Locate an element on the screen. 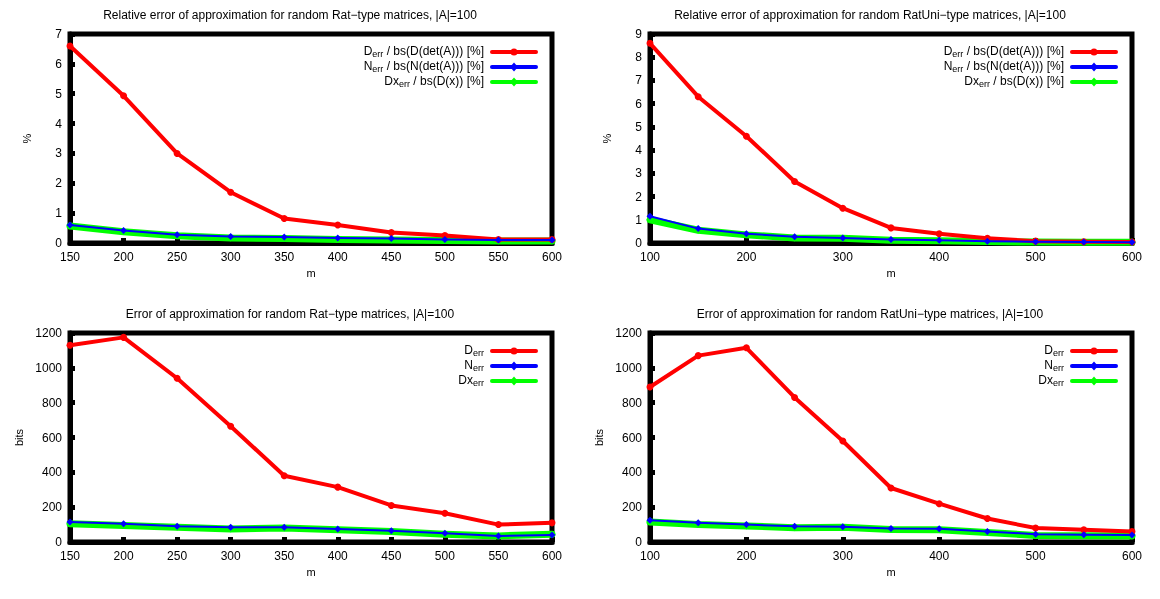 This screenshot has height=599, width=1160. y-tick-label: 8 is located at coordinates (639, 57).